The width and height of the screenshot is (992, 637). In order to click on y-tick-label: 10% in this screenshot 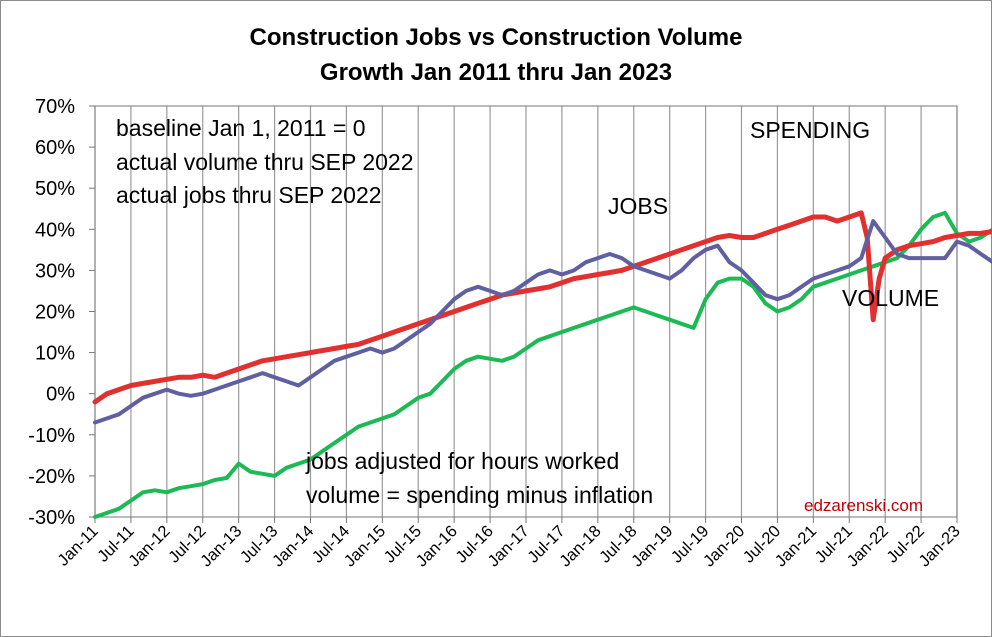, I will do `click(55, 354)`.